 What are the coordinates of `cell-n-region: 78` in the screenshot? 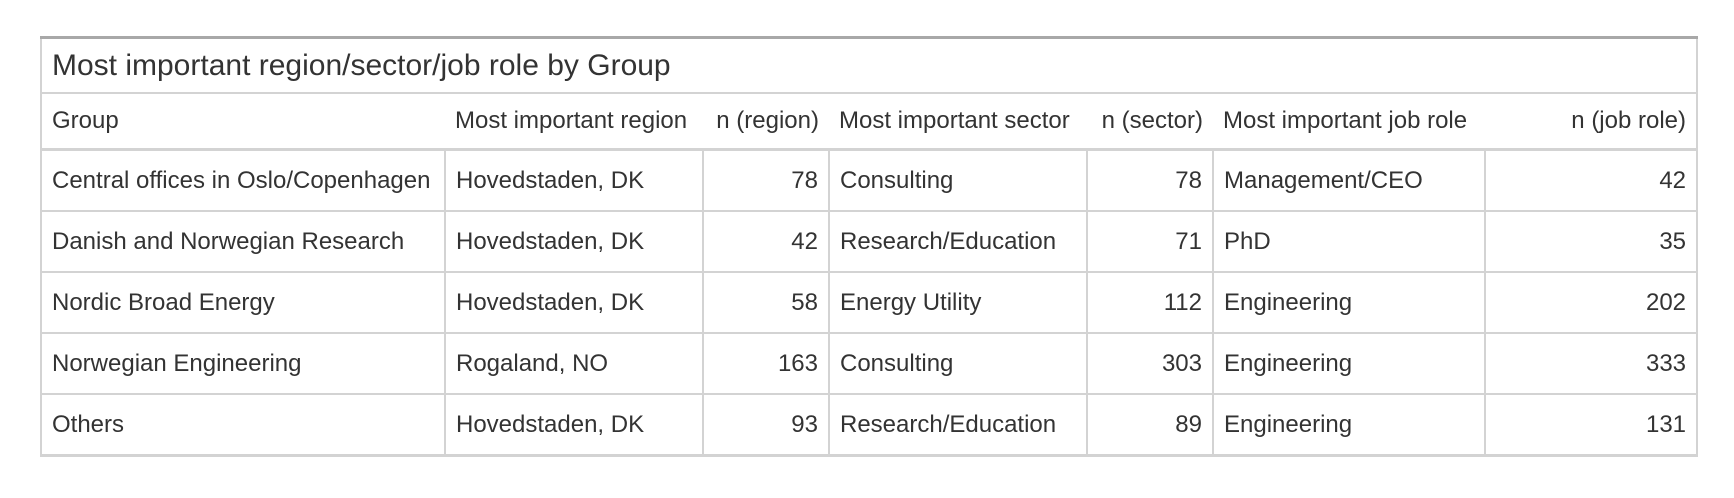 It's located at (765, 180).